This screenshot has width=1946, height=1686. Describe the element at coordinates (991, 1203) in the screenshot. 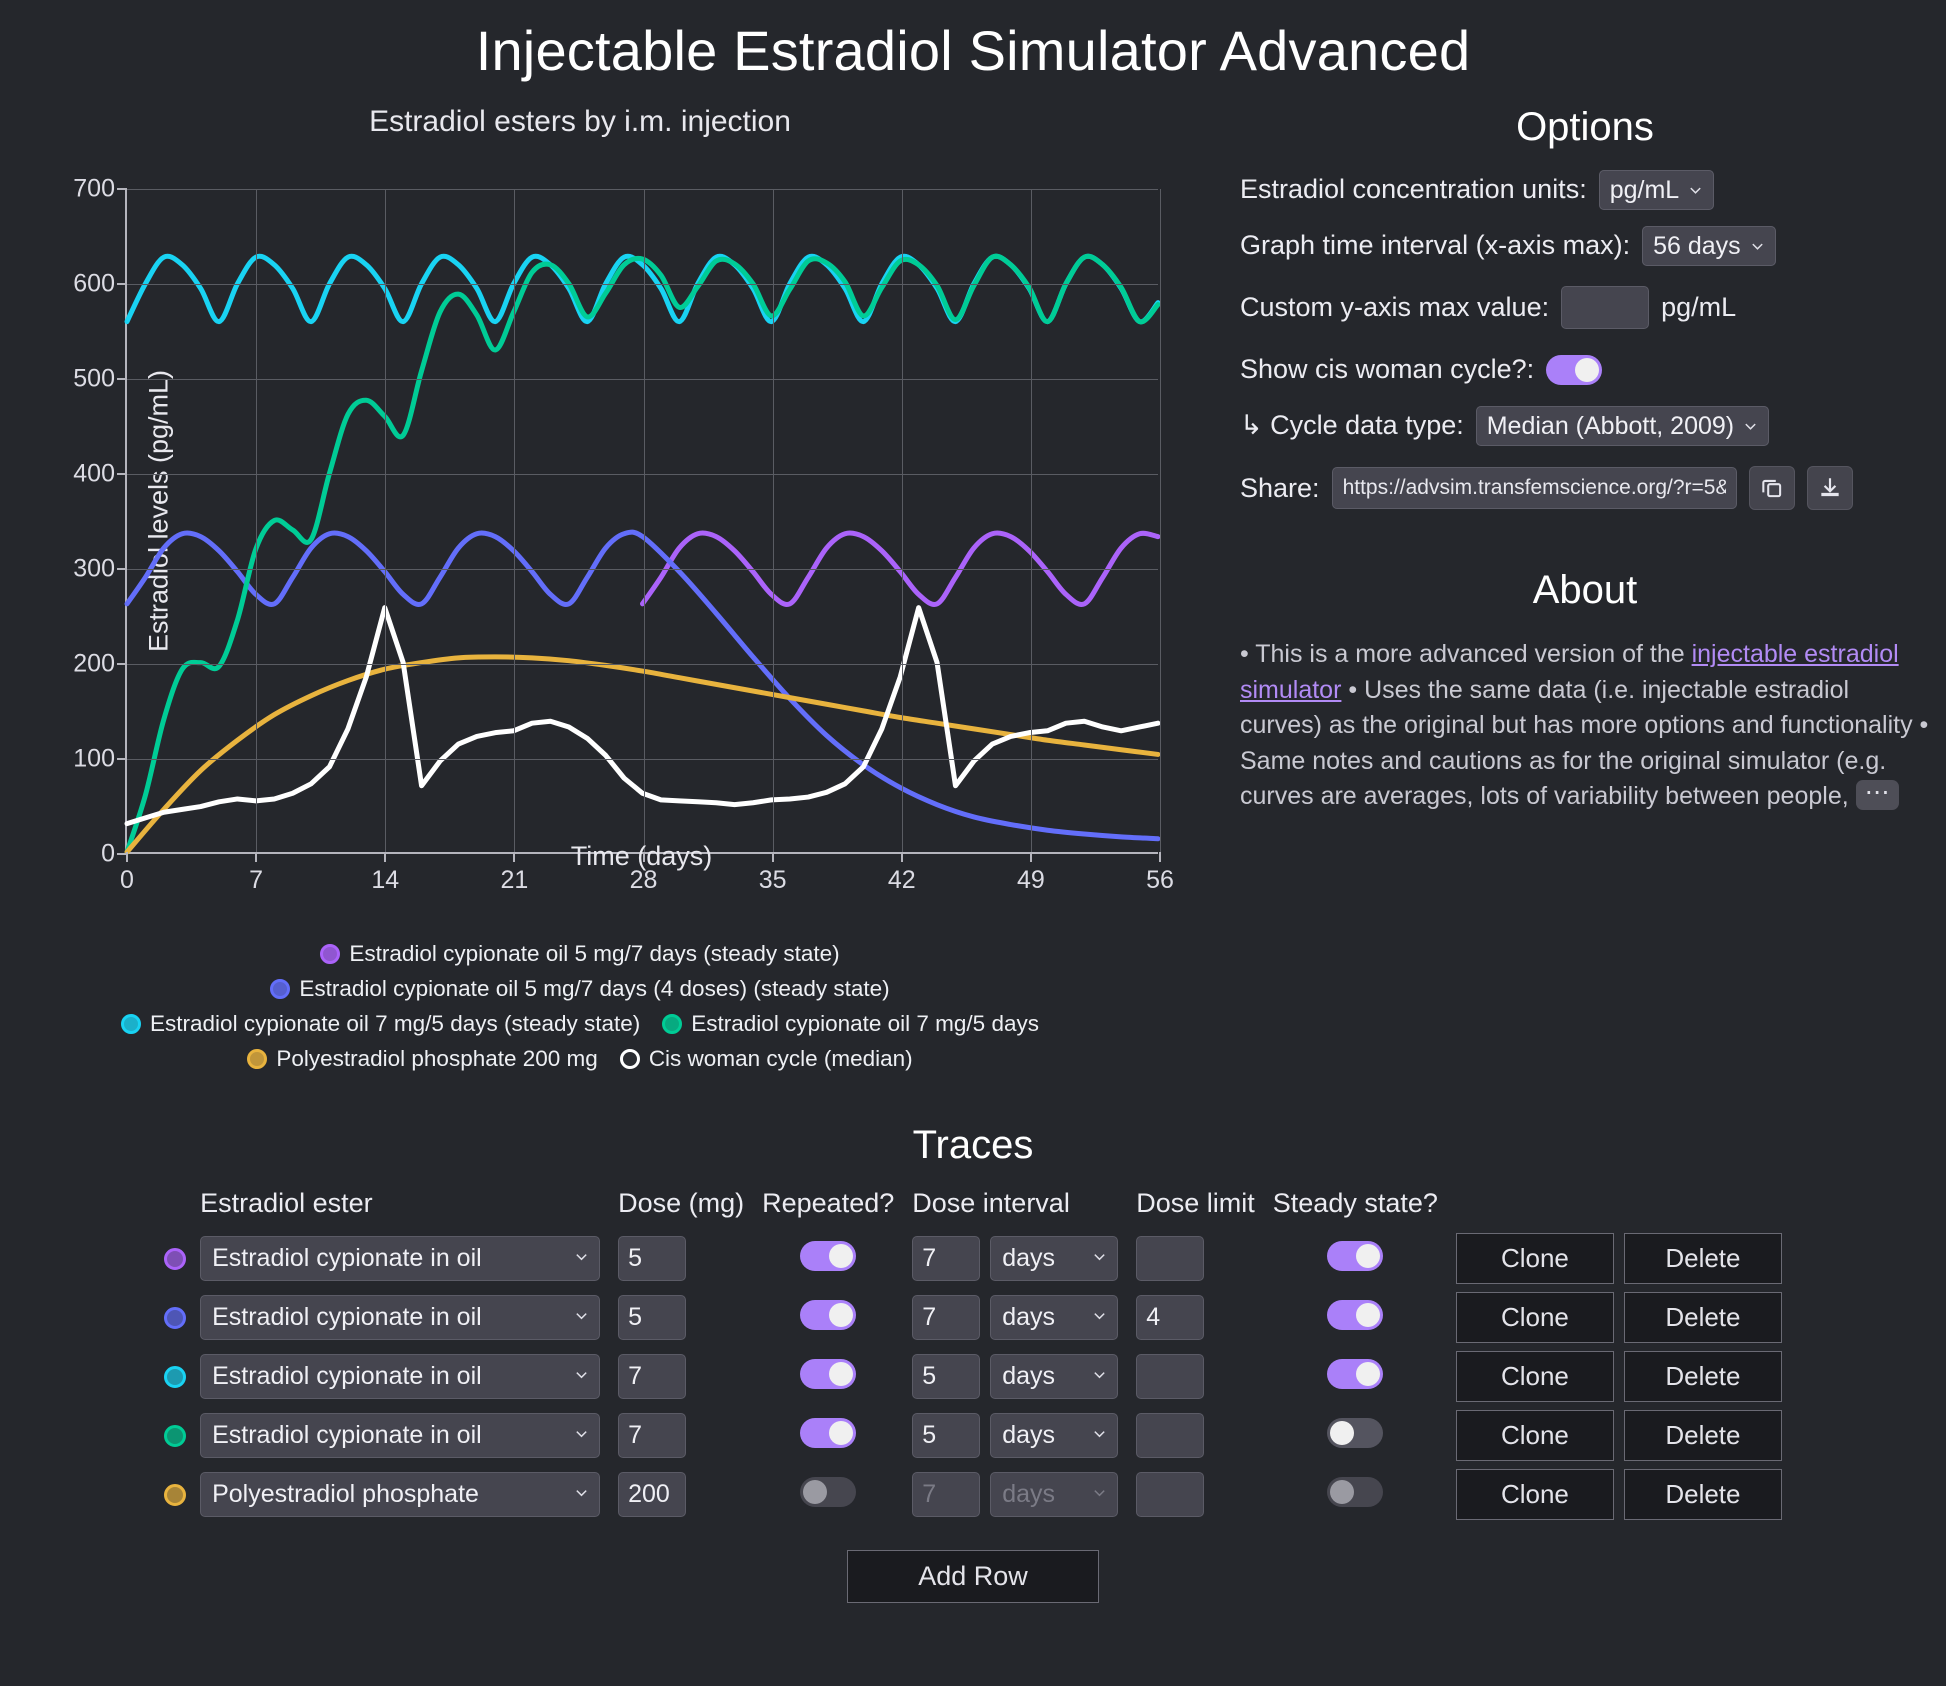

I see `col-dose-interval: Dose interval` at that location.